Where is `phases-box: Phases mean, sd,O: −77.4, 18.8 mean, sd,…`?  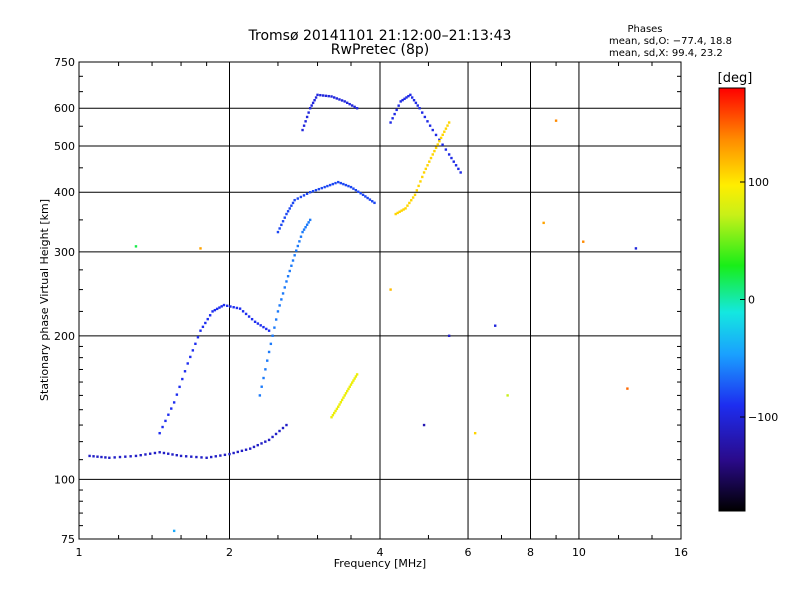
phases-box: Phases mean, sd,O: −77.4, 18.8 mean, sd,… is located at coordinates (670, 41).